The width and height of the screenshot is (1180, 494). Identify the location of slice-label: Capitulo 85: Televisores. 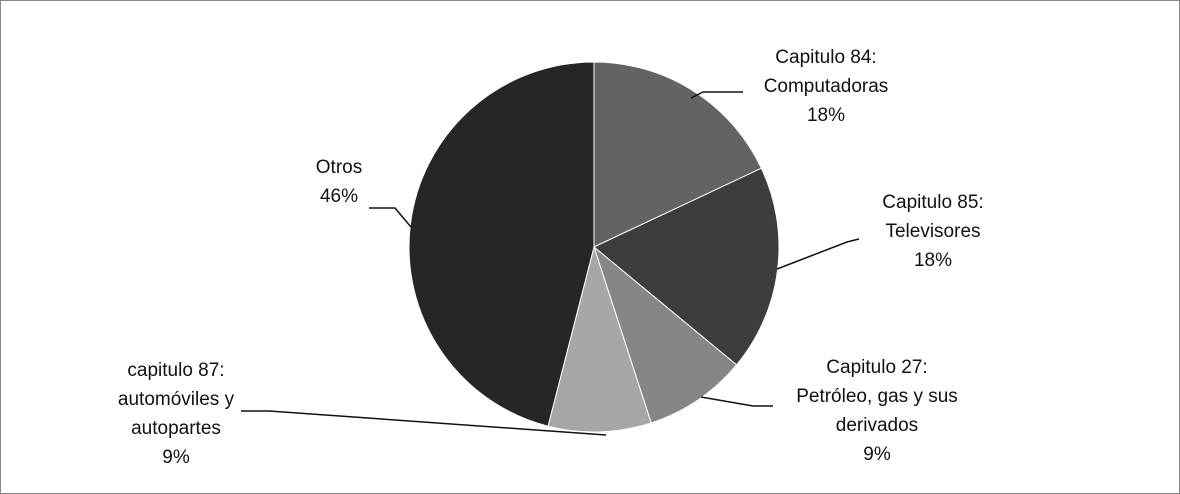
(933, 217).